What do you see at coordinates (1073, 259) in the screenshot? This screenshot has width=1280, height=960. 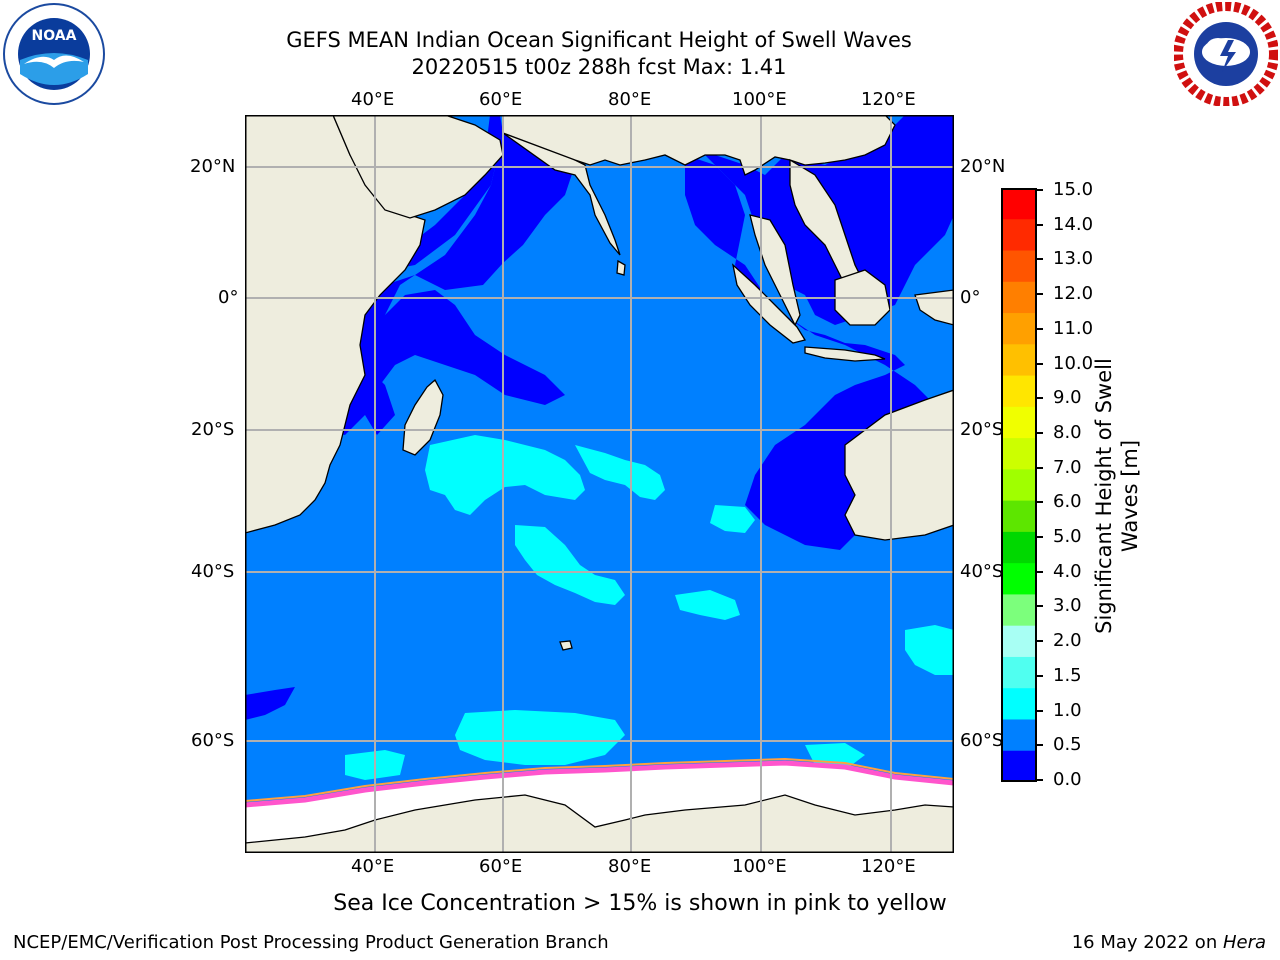 I see `colorbar-tick-label: 13.0` at bounding box center [1073, 259].